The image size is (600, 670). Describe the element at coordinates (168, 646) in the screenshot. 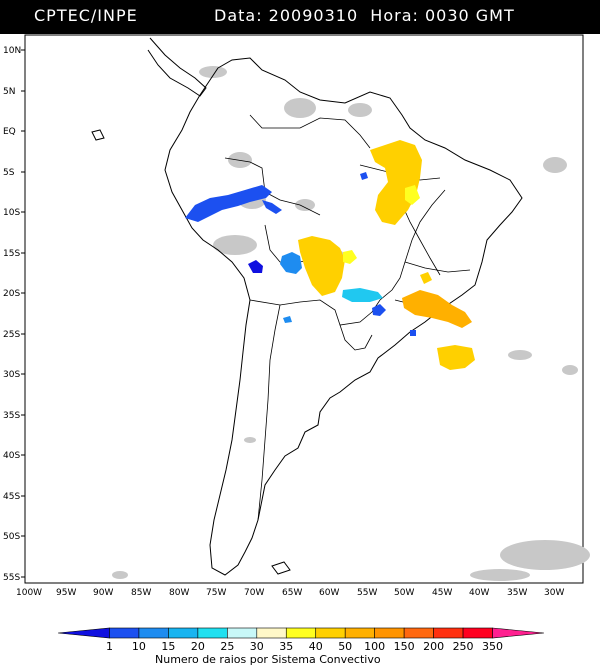

I see `colorbar-tick-label: 15` at that location.